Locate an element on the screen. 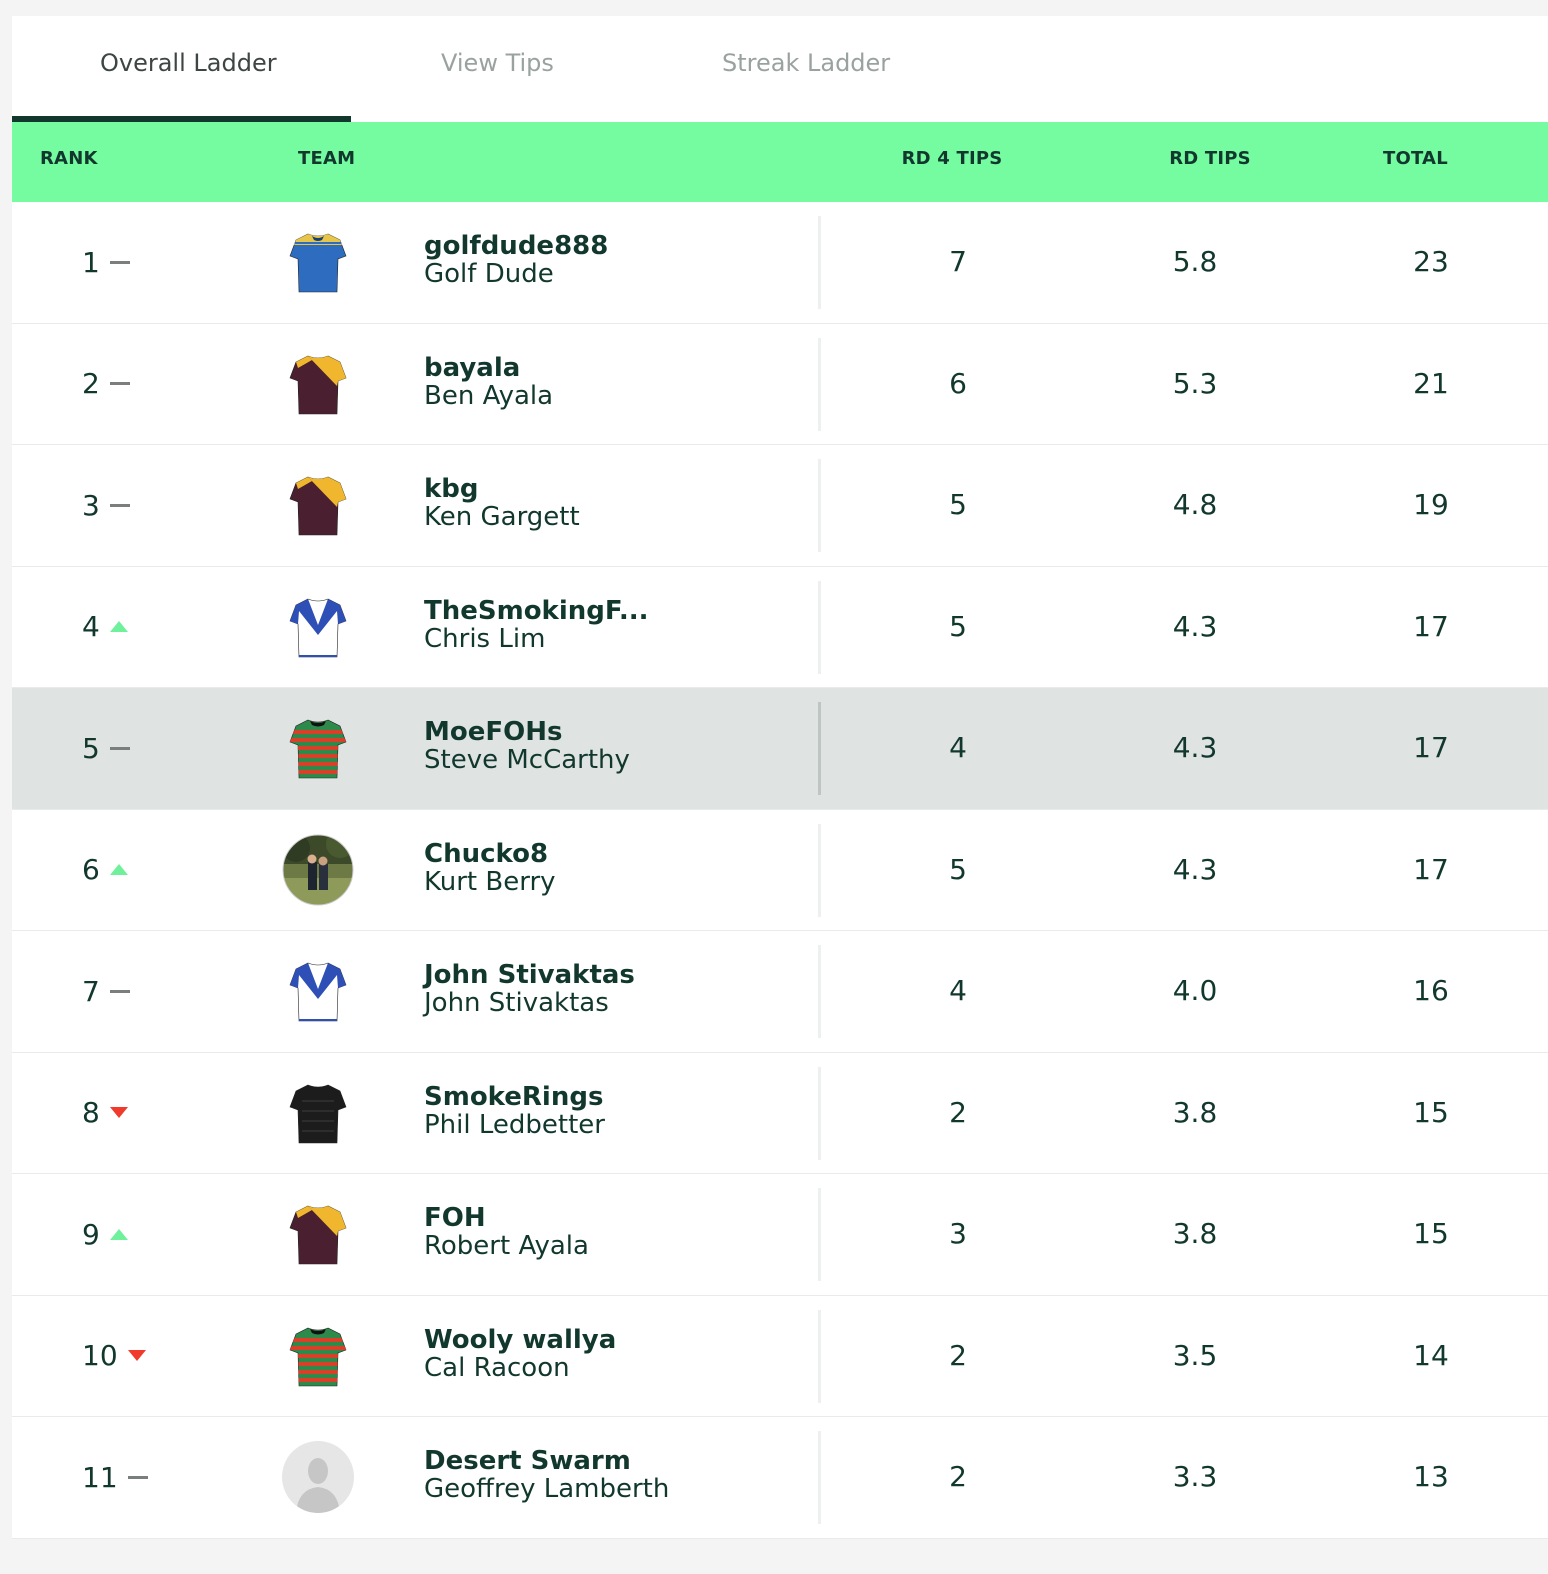 The width and height of the screenshot is (1548, 1574). tipper-names: golfdude888 Golf Dude is located at coordinates (516, 260).